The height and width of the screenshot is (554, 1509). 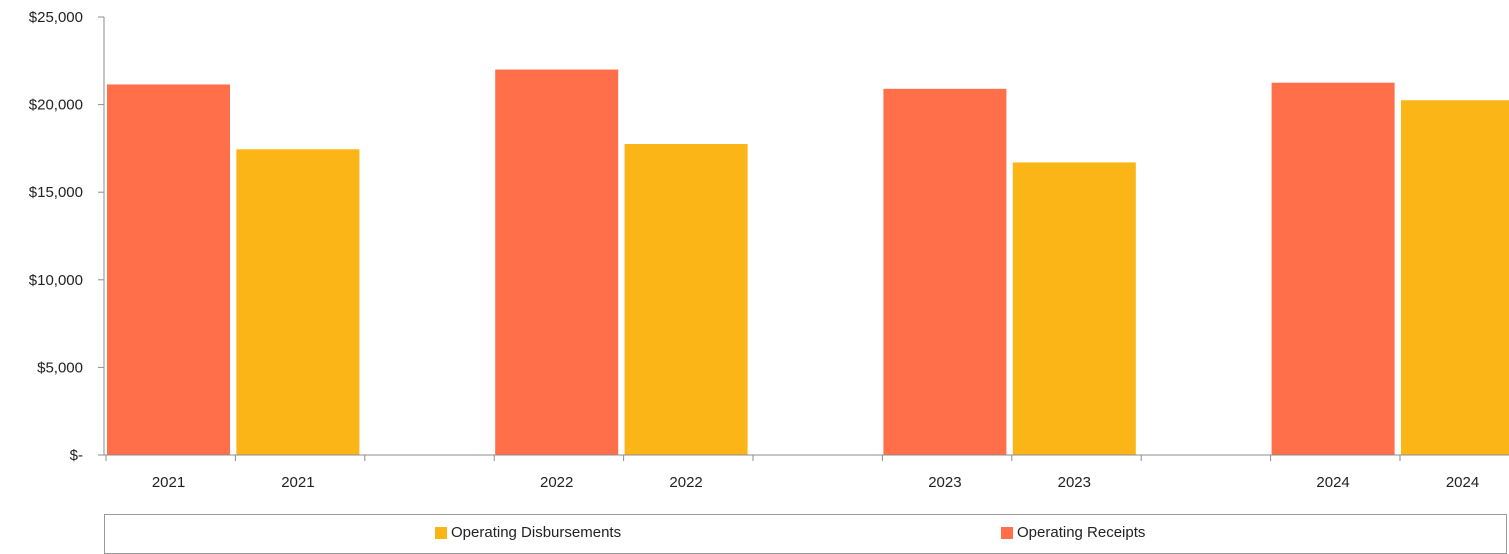 What do you see at coordinates (56, 17) in the screenshot?
I see `y-tick-label: $25,000` at bounding box center [56, 17].